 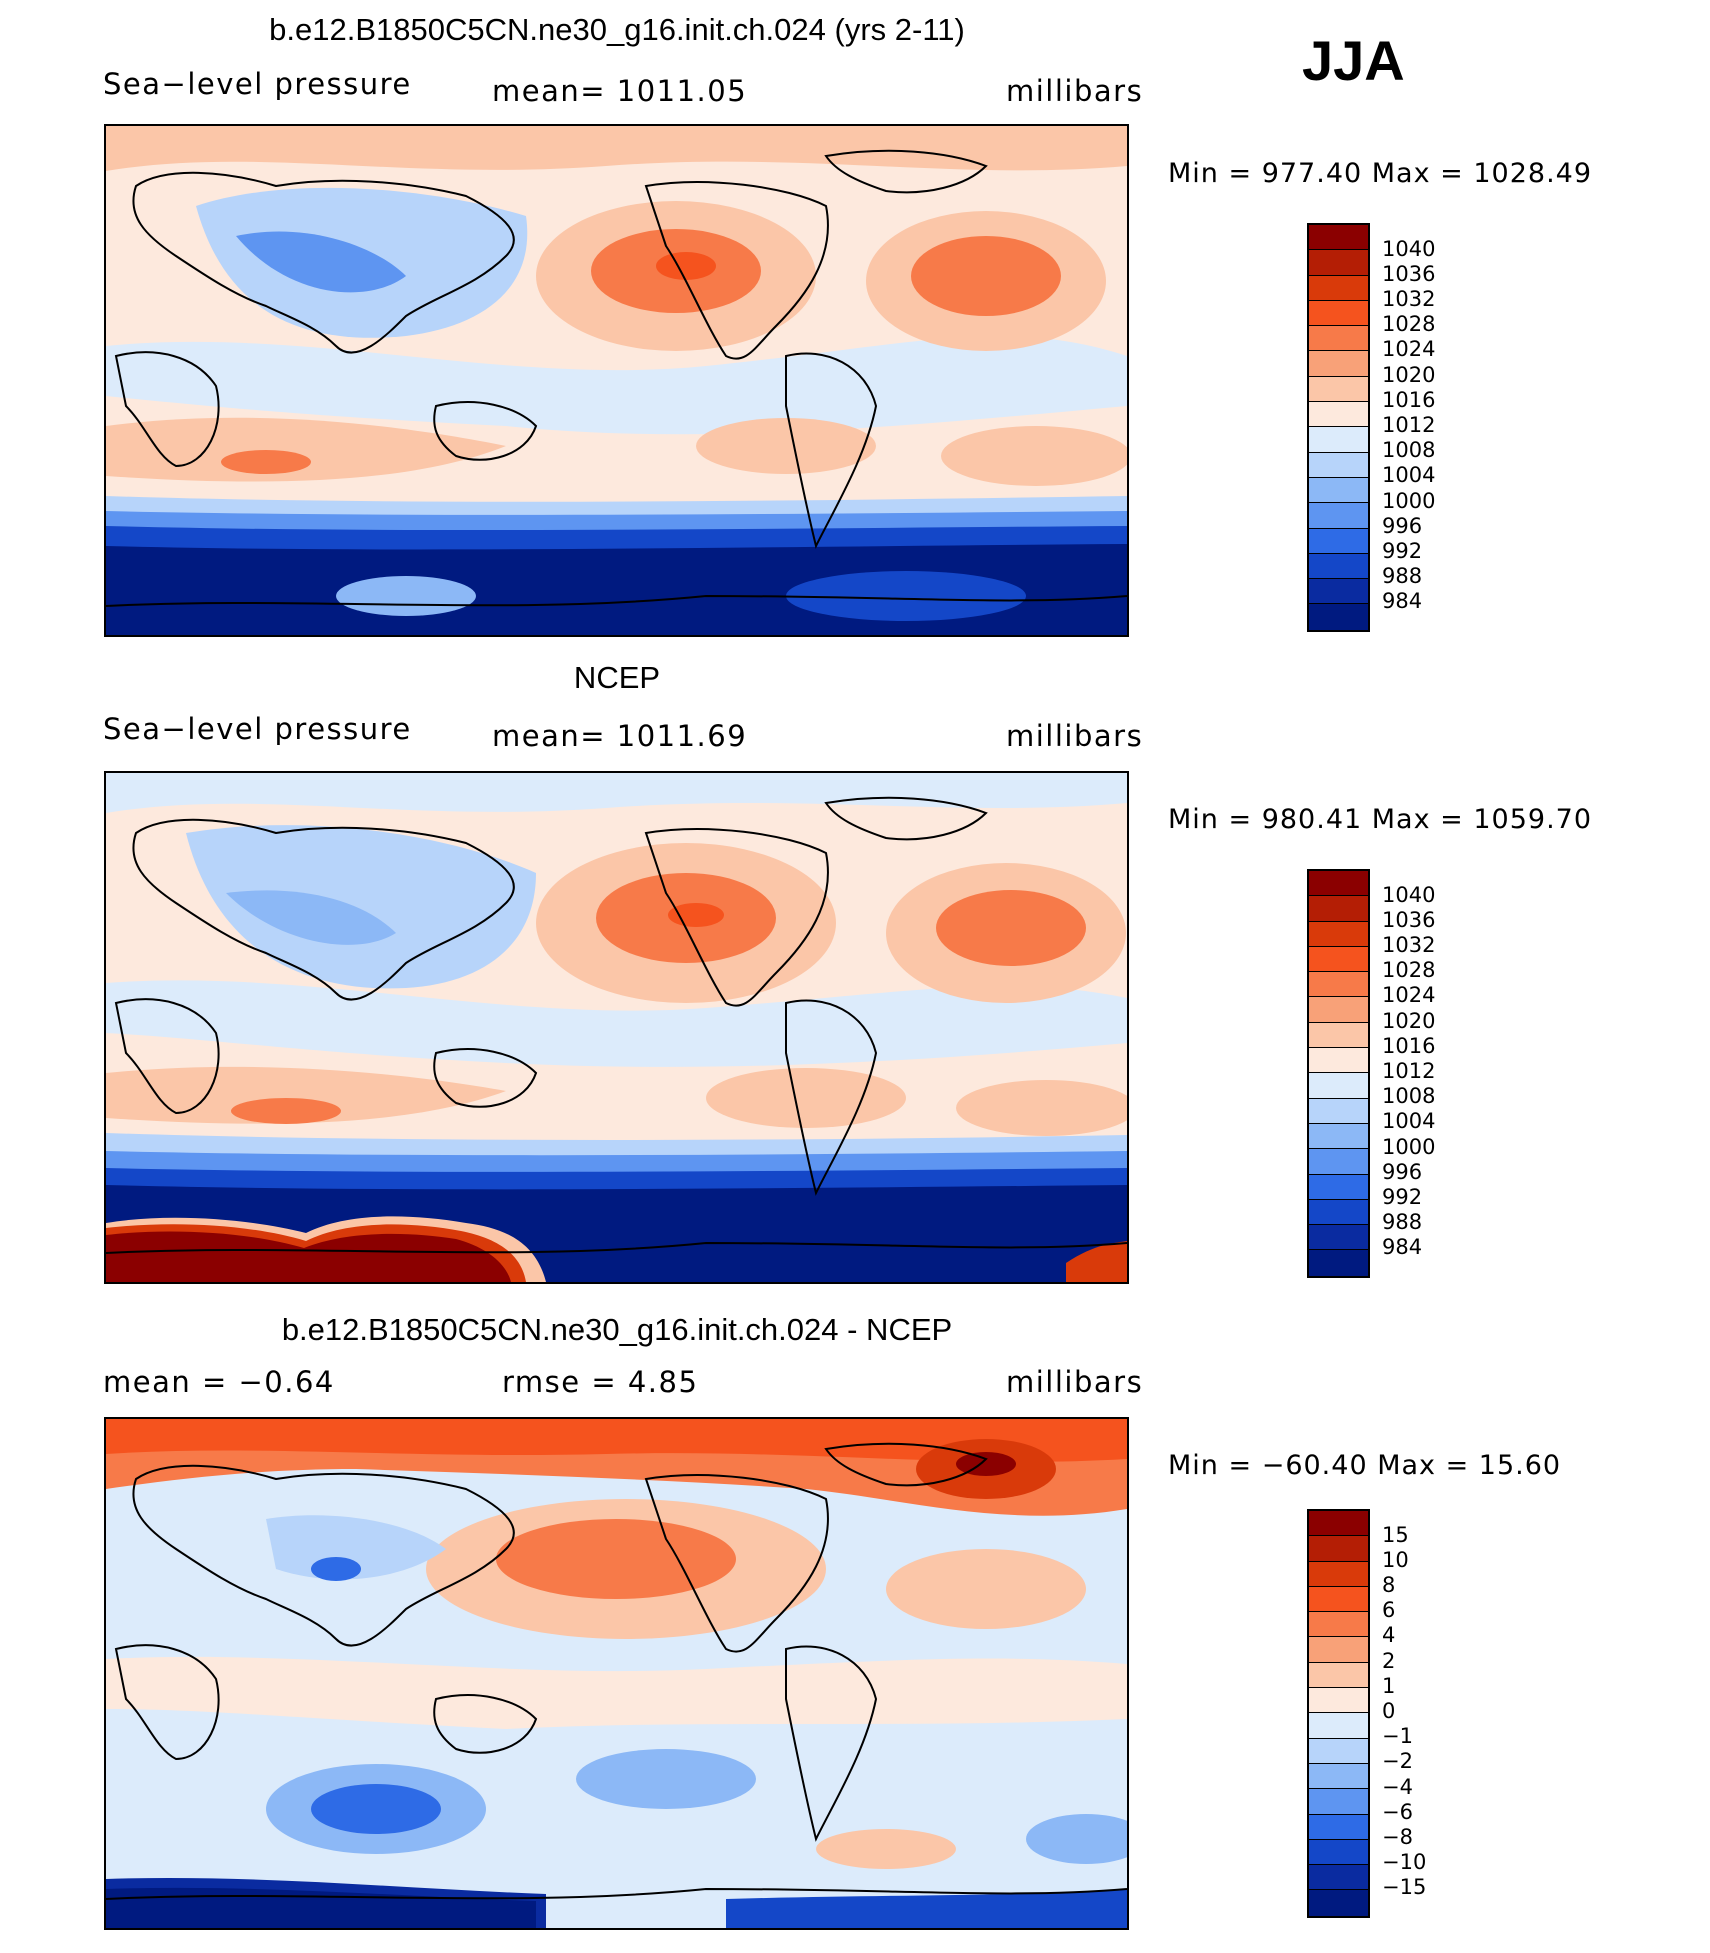 I want to click on panel-title-ncep: NCEP, so click(x=617, y=677).